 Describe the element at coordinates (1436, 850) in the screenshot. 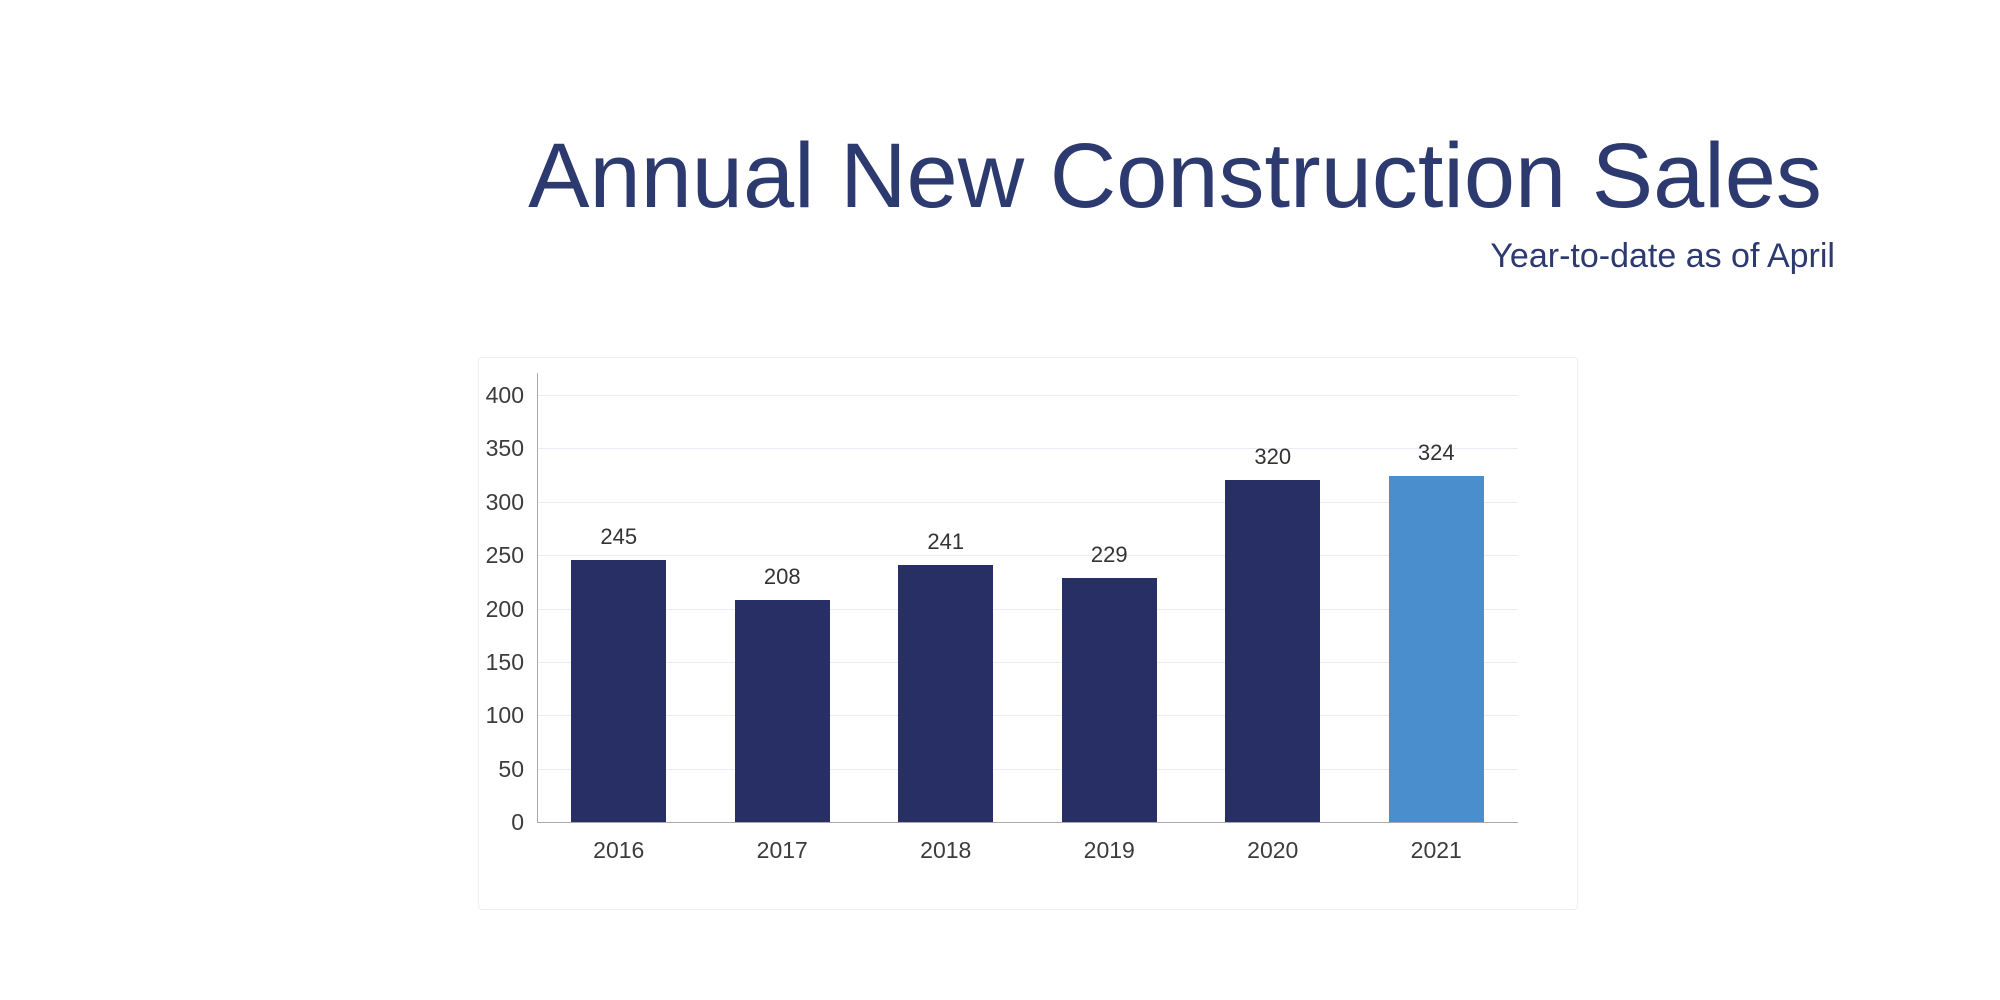

I see `x-category-label: 2021` at that location.